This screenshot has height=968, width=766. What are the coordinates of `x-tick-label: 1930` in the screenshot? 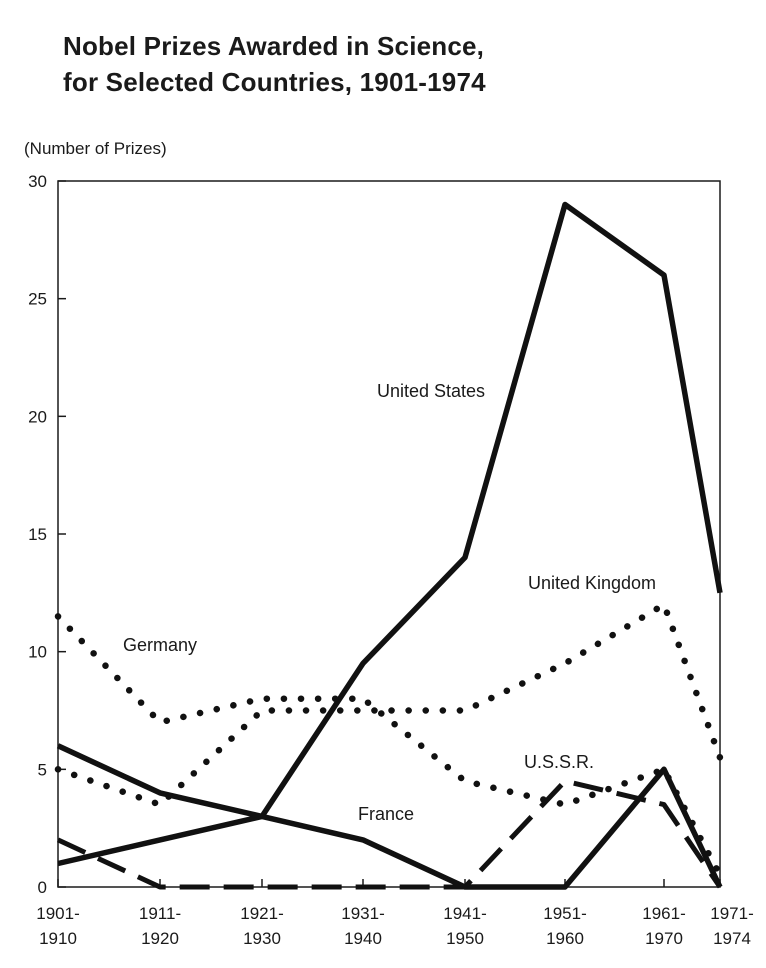 It's located at (262, 938).